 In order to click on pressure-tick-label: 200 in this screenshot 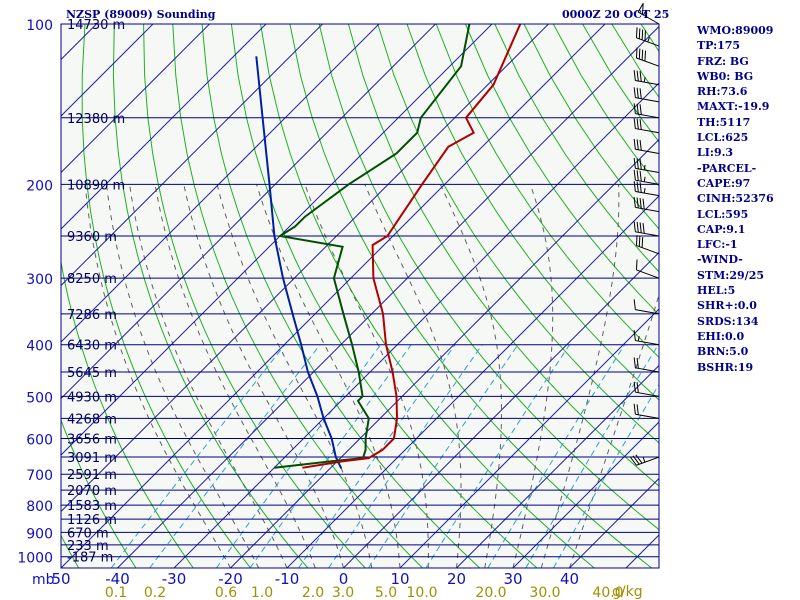, I will do `click(39, 186)`.